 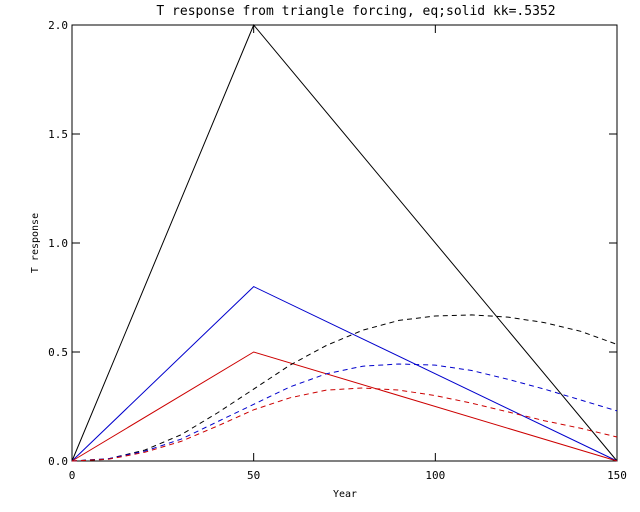 I want to click on x-tick-label: 150, so click(x=617, y=475).